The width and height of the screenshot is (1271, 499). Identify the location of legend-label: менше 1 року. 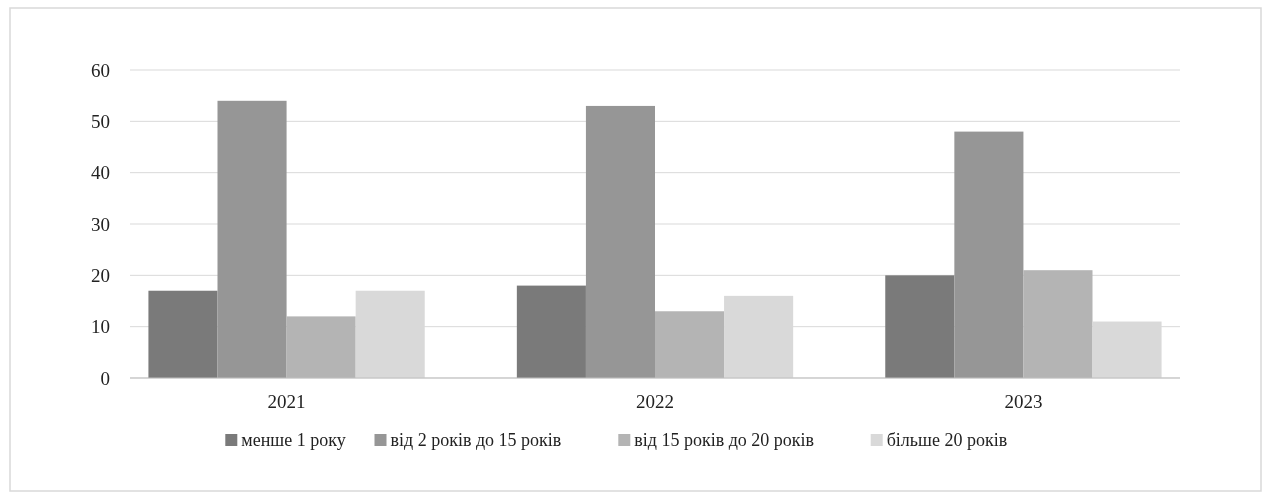
(293, 440).